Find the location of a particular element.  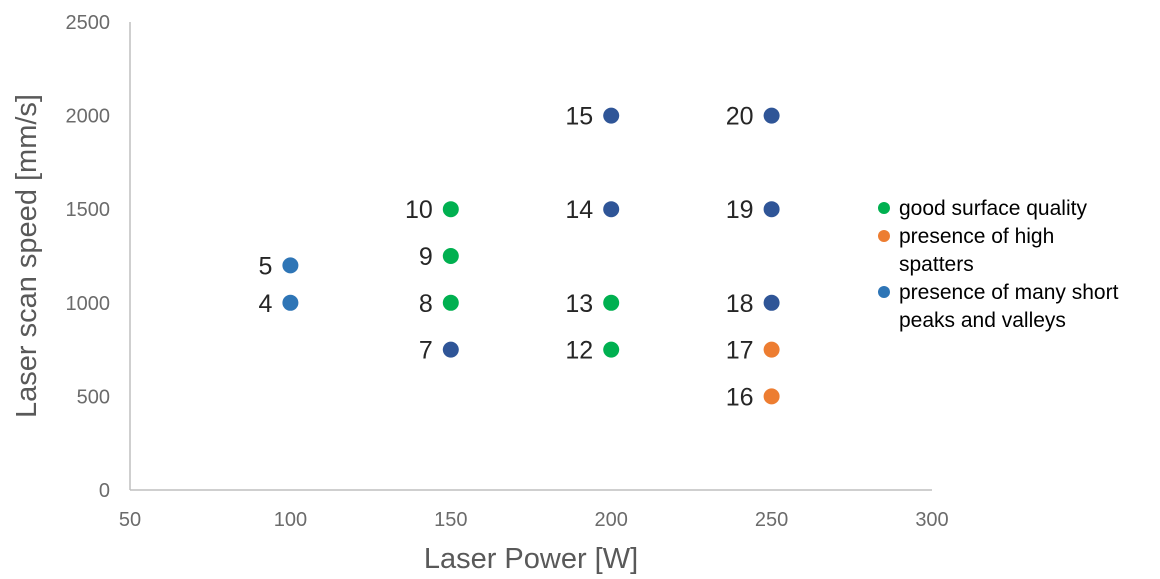

legend-entry: presence of many short peaks and valleys is located at coordinates (998, 306).